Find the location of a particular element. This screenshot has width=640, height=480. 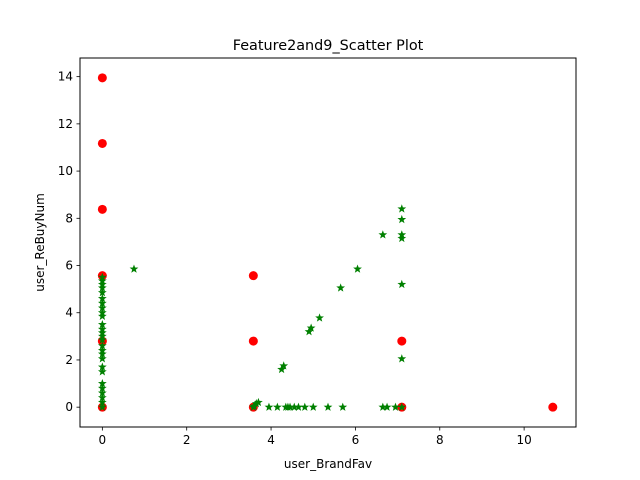

x-tick-label: 10 is located at coordinates (523, 440).